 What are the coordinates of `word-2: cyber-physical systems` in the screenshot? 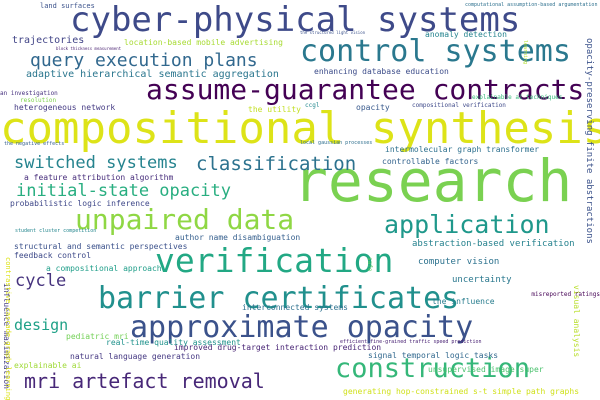 It's located at (295, 20).